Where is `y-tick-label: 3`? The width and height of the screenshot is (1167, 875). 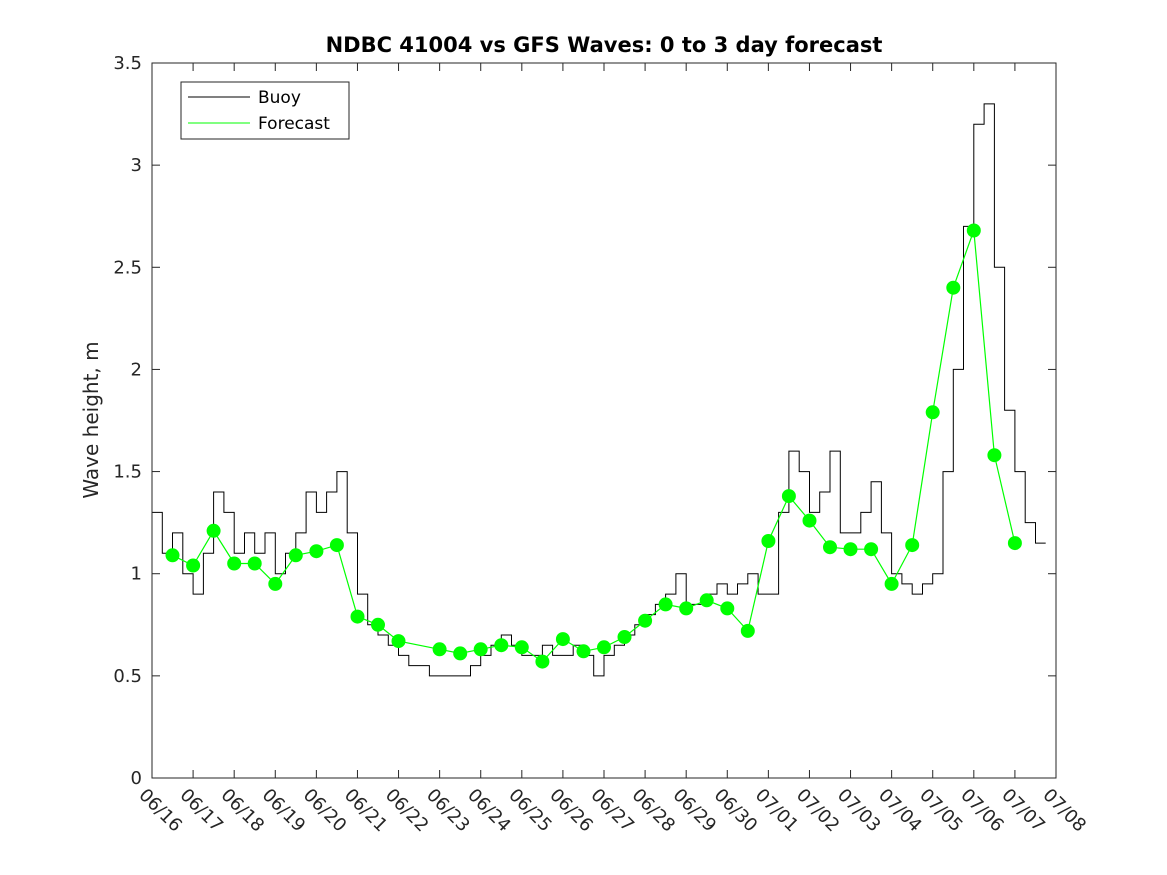
y-tick-label: 3 is located at coordinates (136, 165).